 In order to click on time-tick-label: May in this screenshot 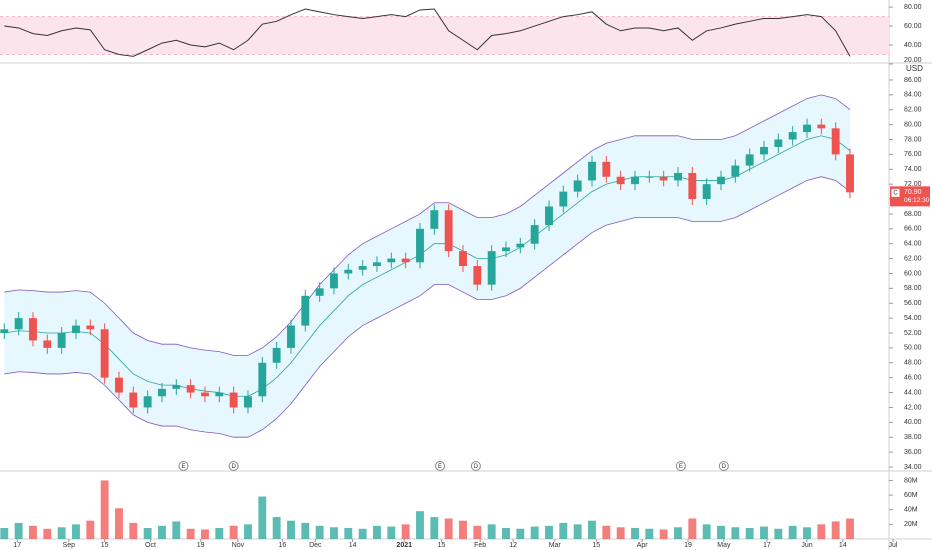, I will do `click(724, 545)`.